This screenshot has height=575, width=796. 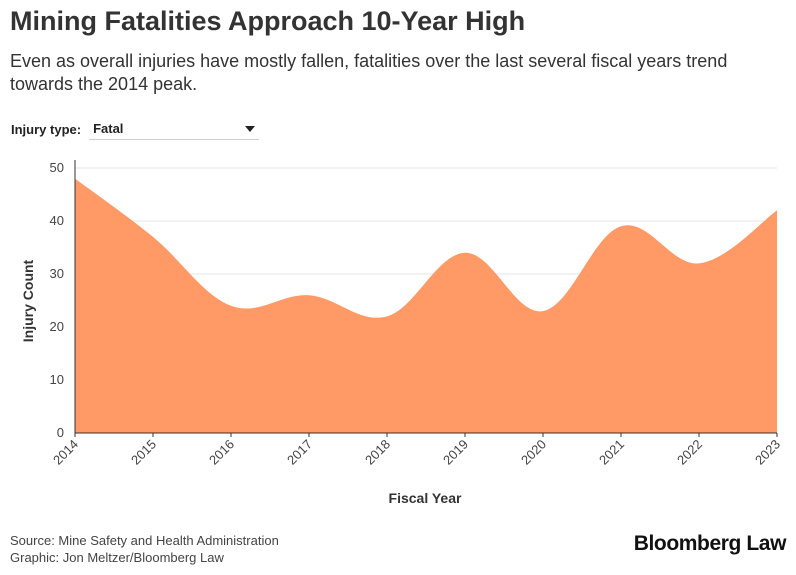 I want to click on y-tick-label: 20, so click(x=57, y=326).